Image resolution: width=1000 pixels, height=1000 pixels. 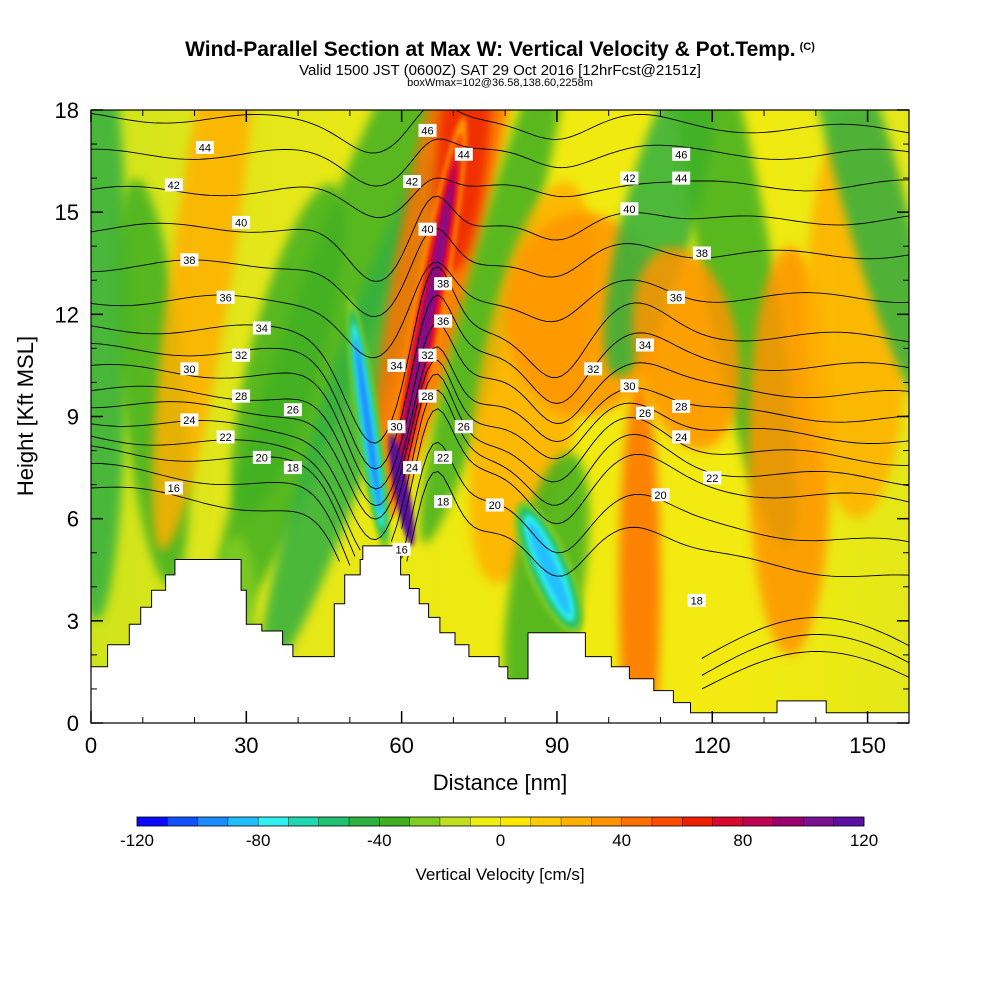 I want to click on x-tick-label: 90, so click(x=557, y=745).